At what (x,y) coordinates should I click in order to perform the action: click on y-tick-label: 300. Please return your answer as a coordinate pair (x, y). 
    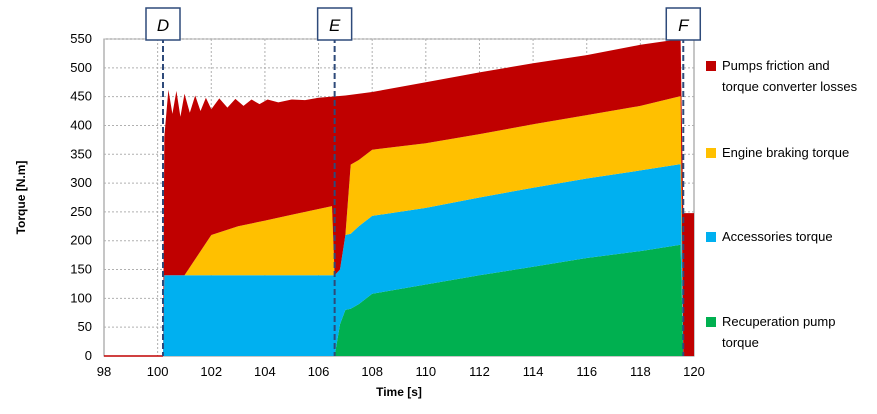
    Looking at the image, I should click on (81, 182).